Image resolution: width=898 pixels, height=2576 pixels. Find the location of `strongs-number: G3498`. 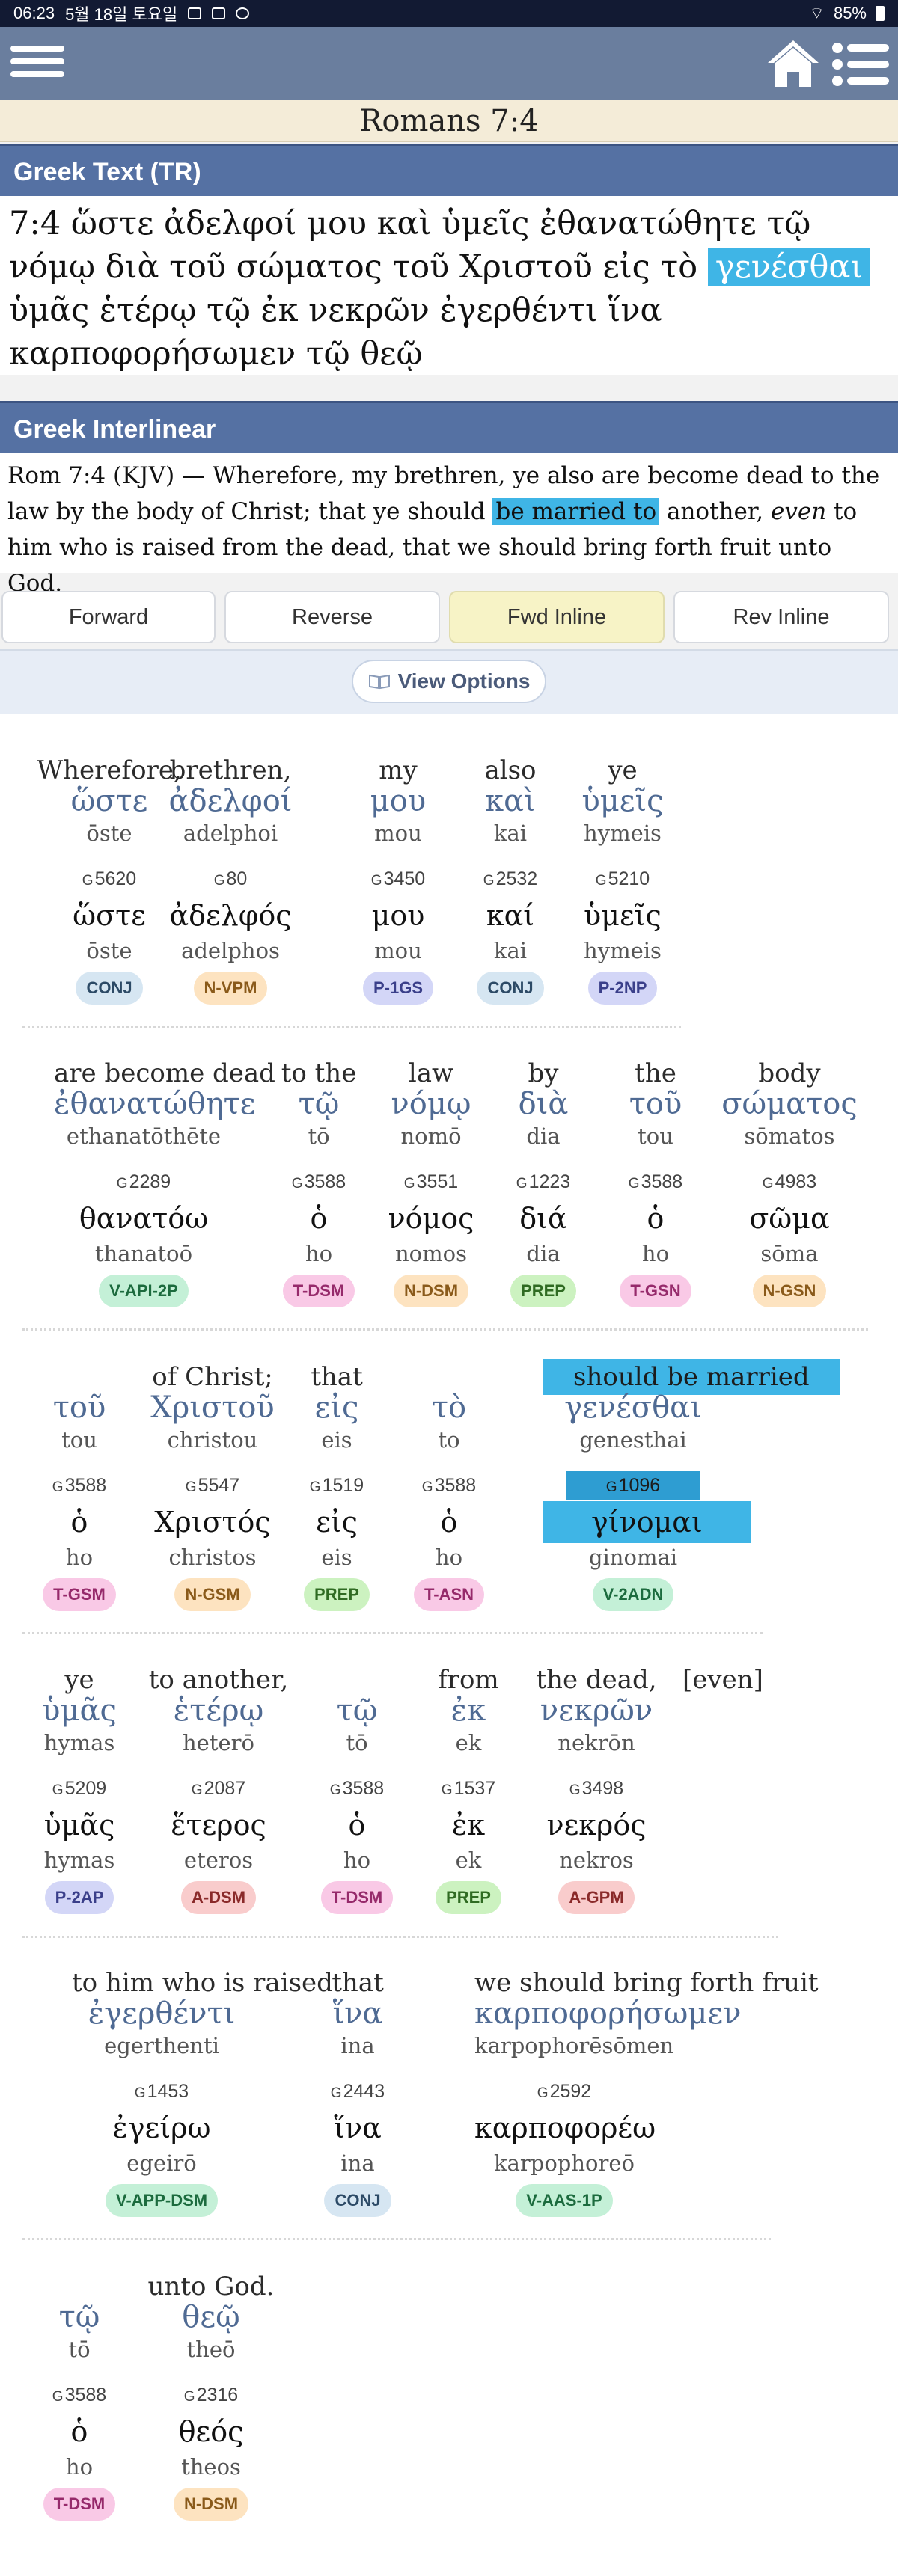

strongs-number: G3498 is located at coordinates (596, 1788).